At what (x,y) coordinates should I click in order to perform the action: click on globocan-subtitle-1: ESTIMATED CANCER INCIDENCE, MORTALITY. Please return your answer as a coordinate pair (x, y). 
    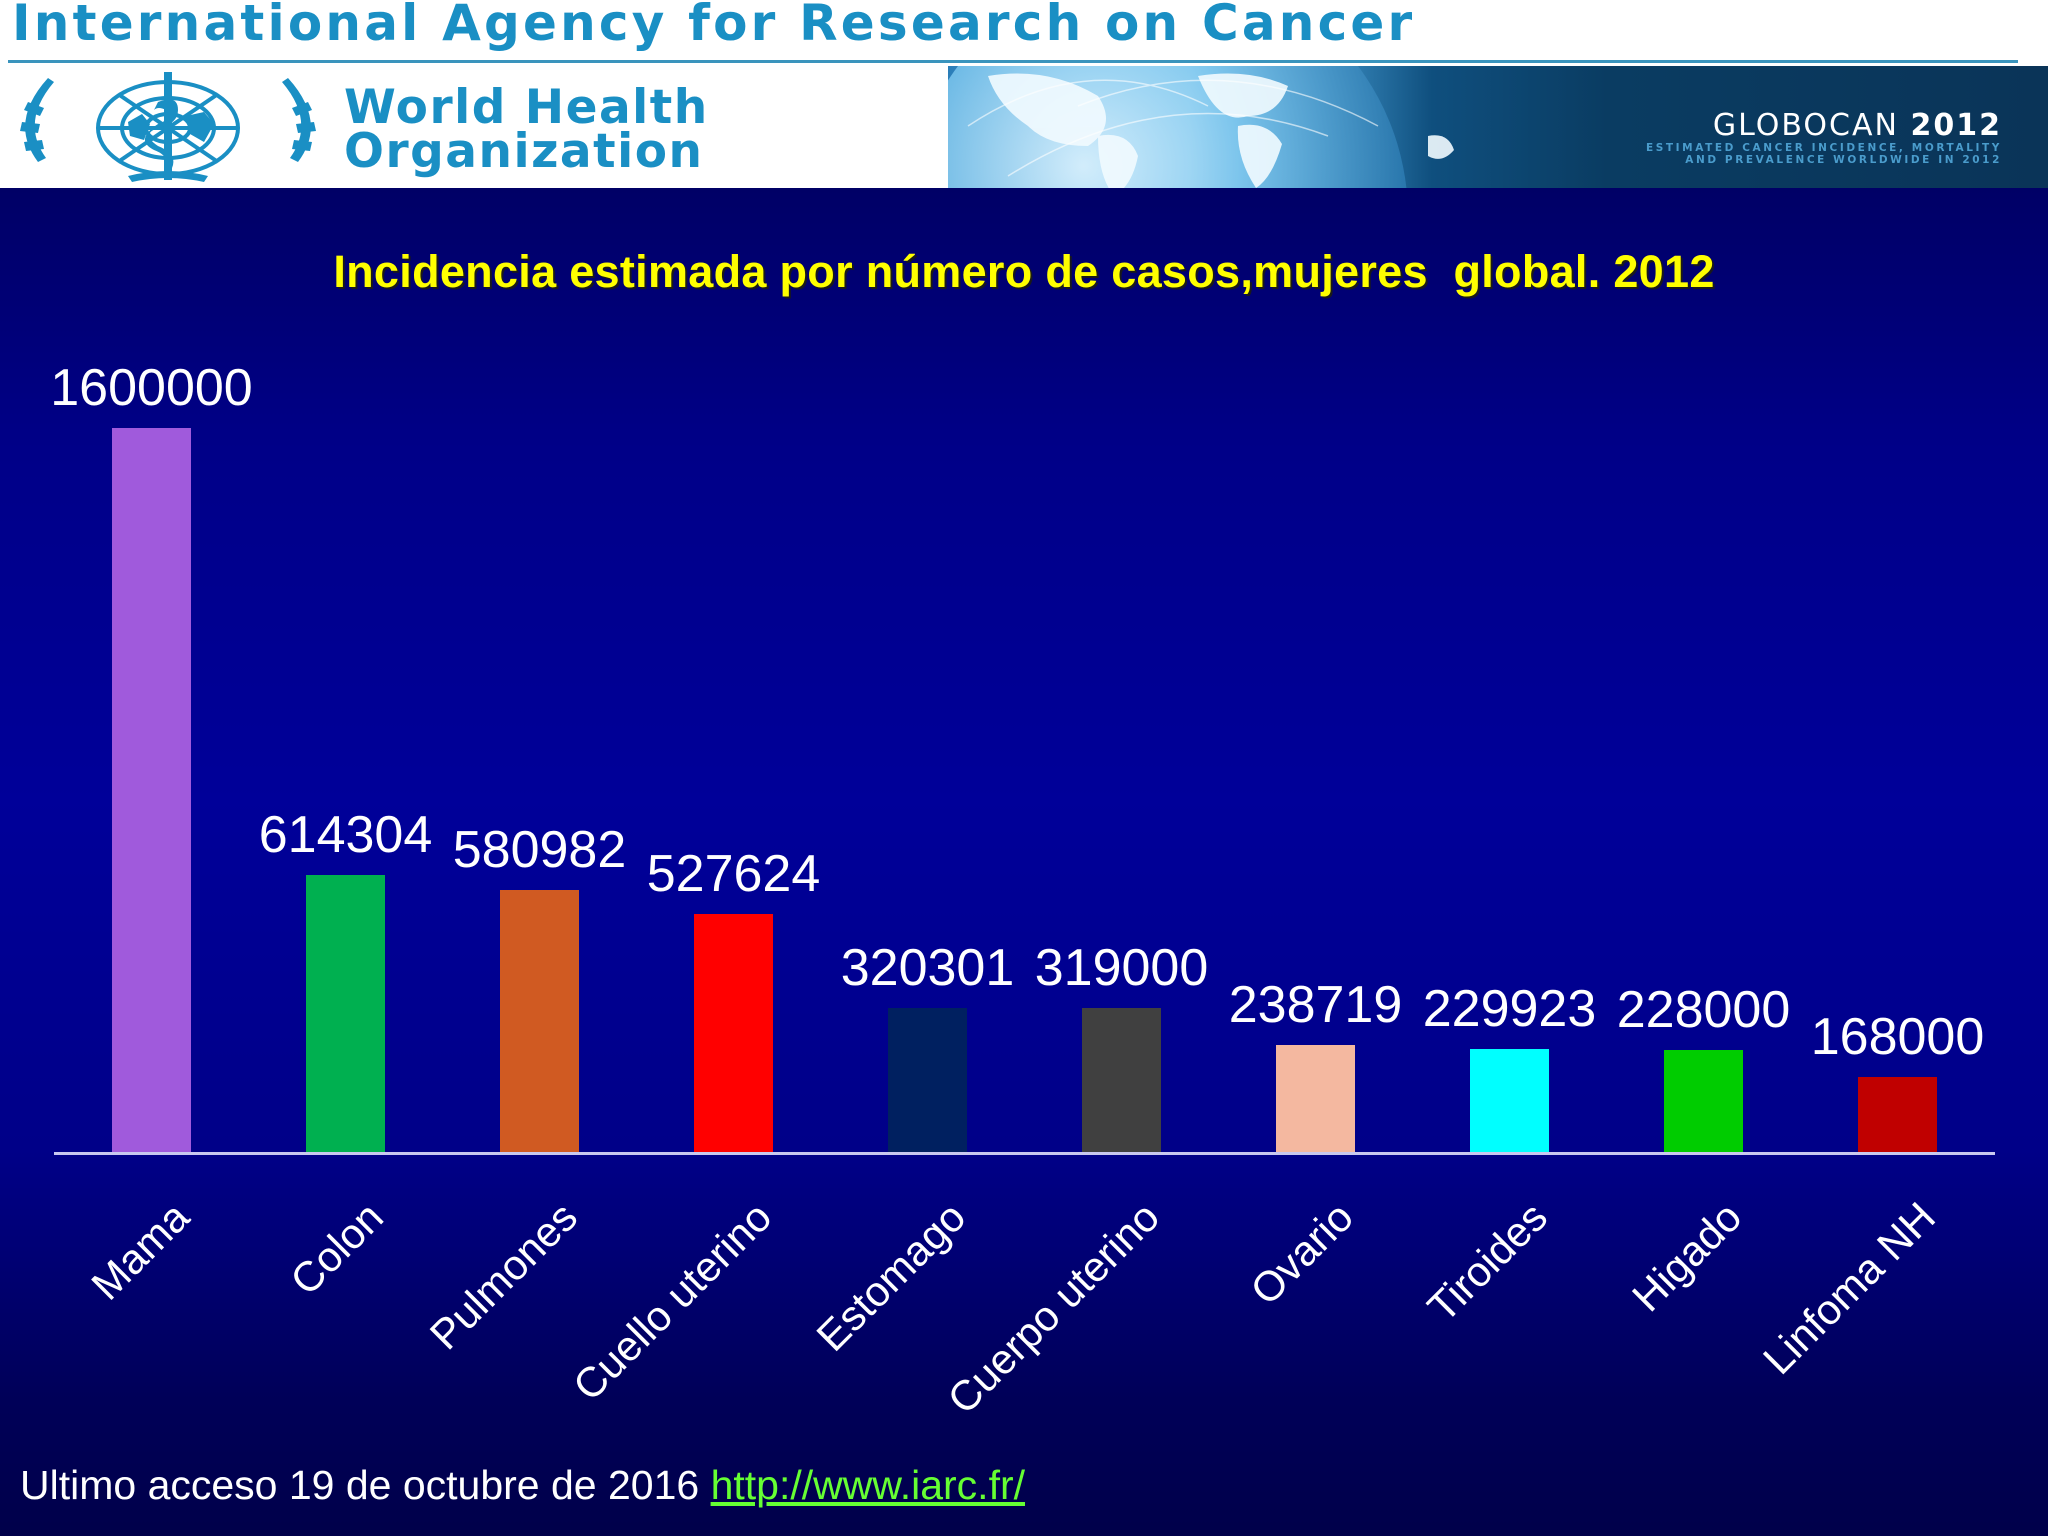
    Looking at the image, I should click on (1823, 148).